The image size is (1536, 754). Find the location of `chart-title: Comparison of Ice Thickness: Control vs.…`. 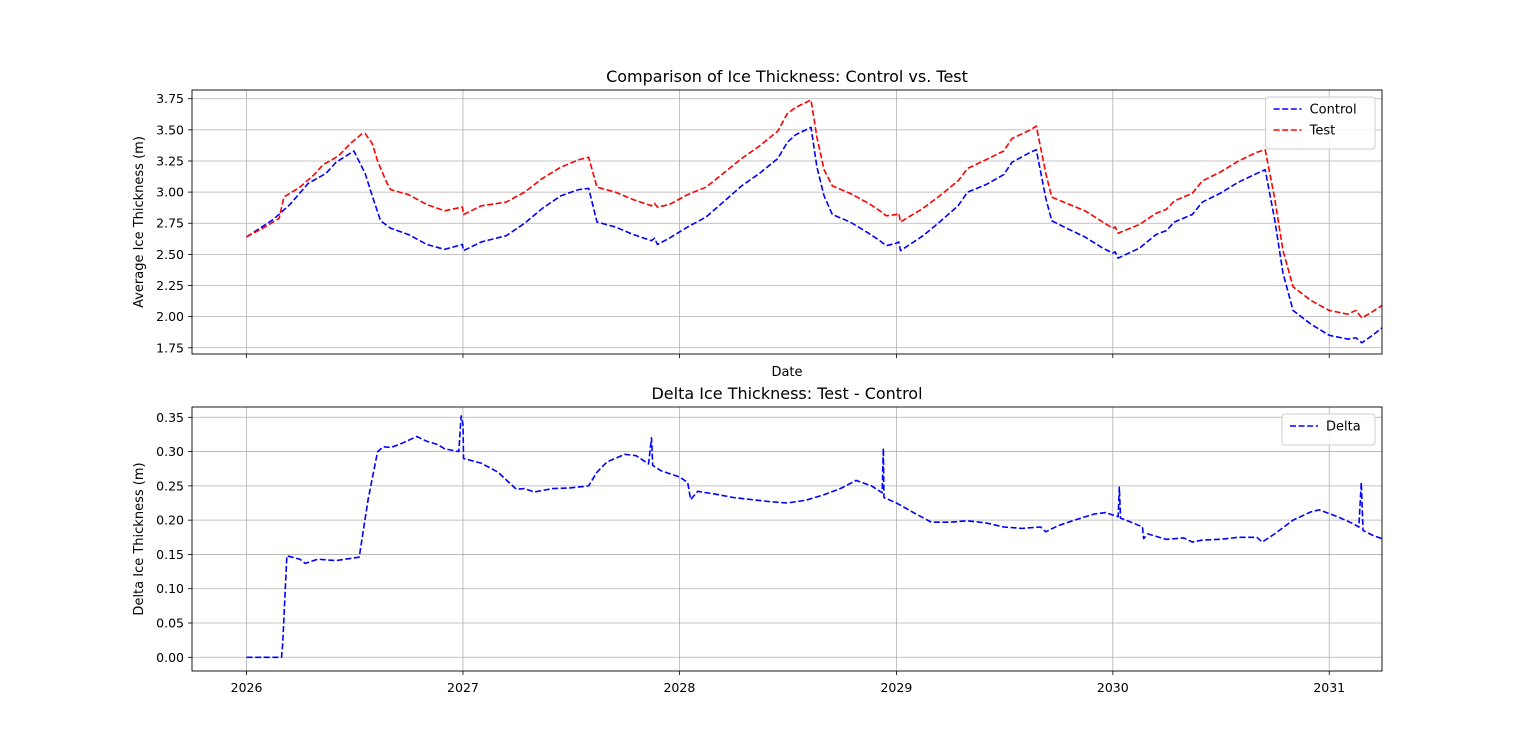

chart-title: Comparison of Ice Thickness: Control vs.… is located at coordinates (787, 76).